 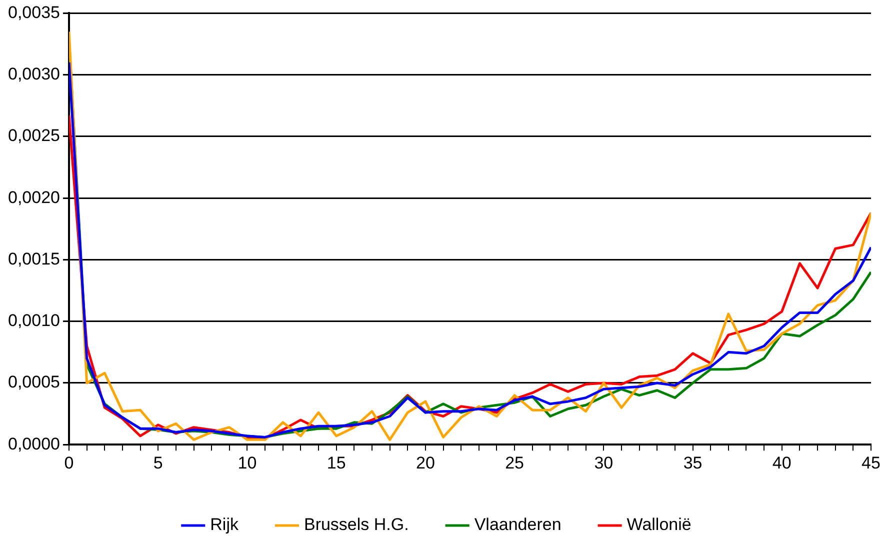 I want to click on y-tick-label: 0,0035, so click(x=34, y=12).